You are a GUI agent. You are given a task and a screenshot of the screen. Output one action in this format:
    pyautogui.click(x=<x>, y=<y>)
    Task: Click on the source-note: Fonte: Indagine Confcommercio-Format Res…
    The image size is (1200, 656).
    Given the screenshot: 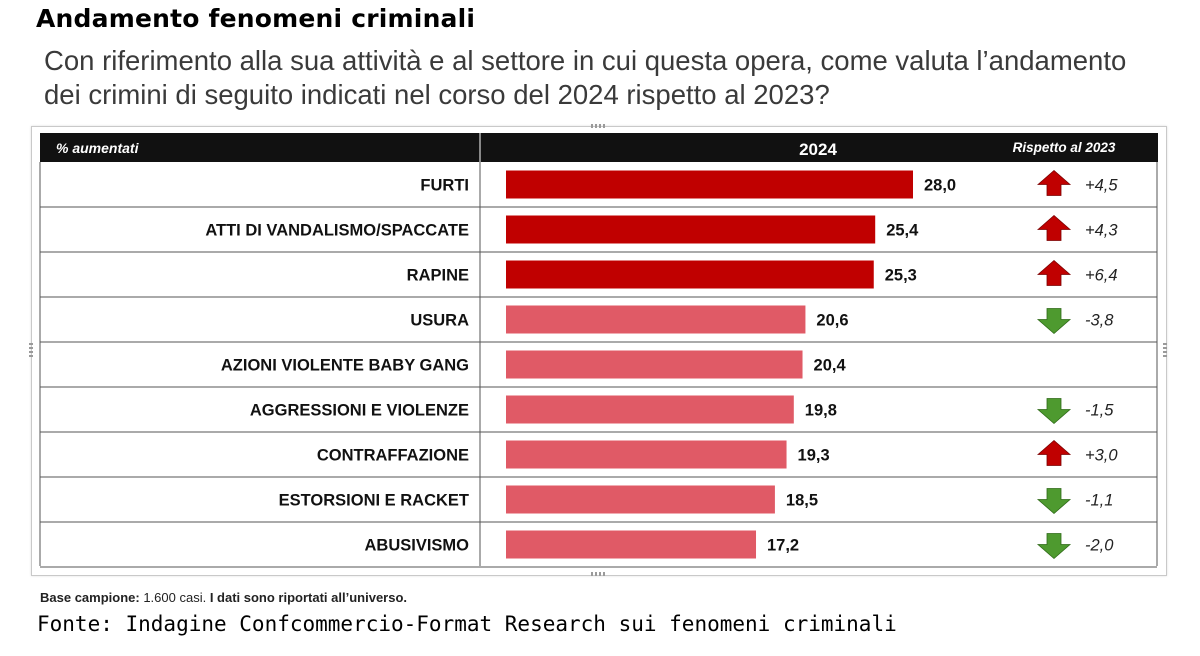 What is the action you would take?
    pyautogui.click(x=467, y=624)
    